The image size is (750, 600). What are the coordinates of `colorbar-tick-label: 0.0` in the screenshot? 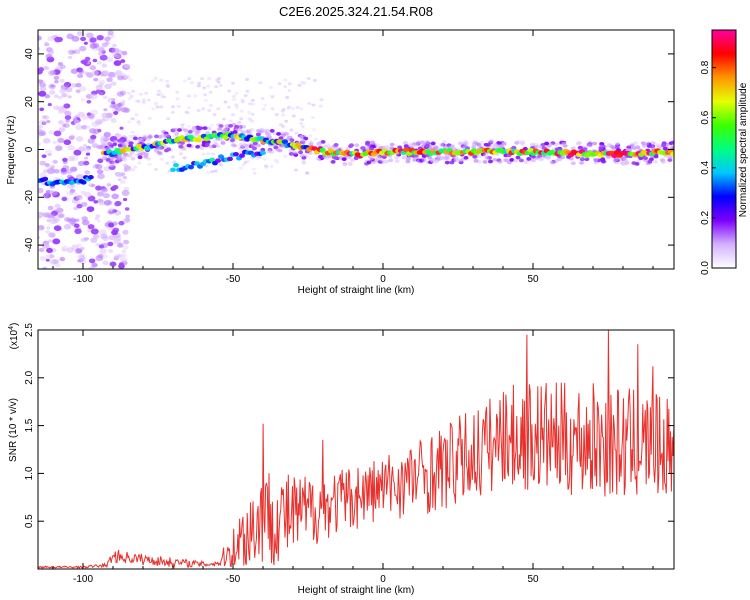 It's located at (705, 268).